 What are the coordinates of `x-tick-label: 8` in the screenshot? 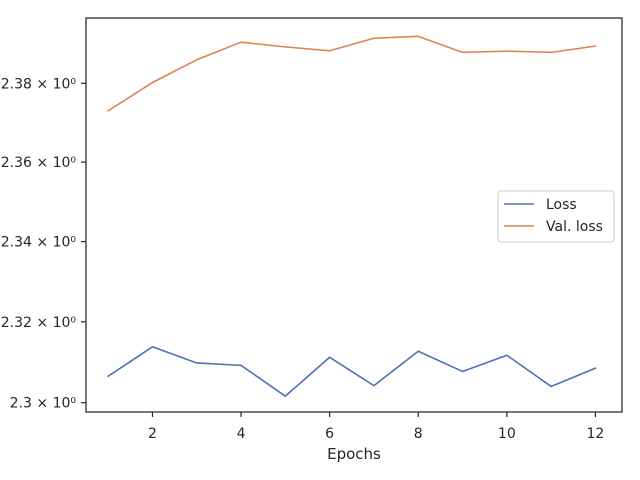 It's located at (418, 434).